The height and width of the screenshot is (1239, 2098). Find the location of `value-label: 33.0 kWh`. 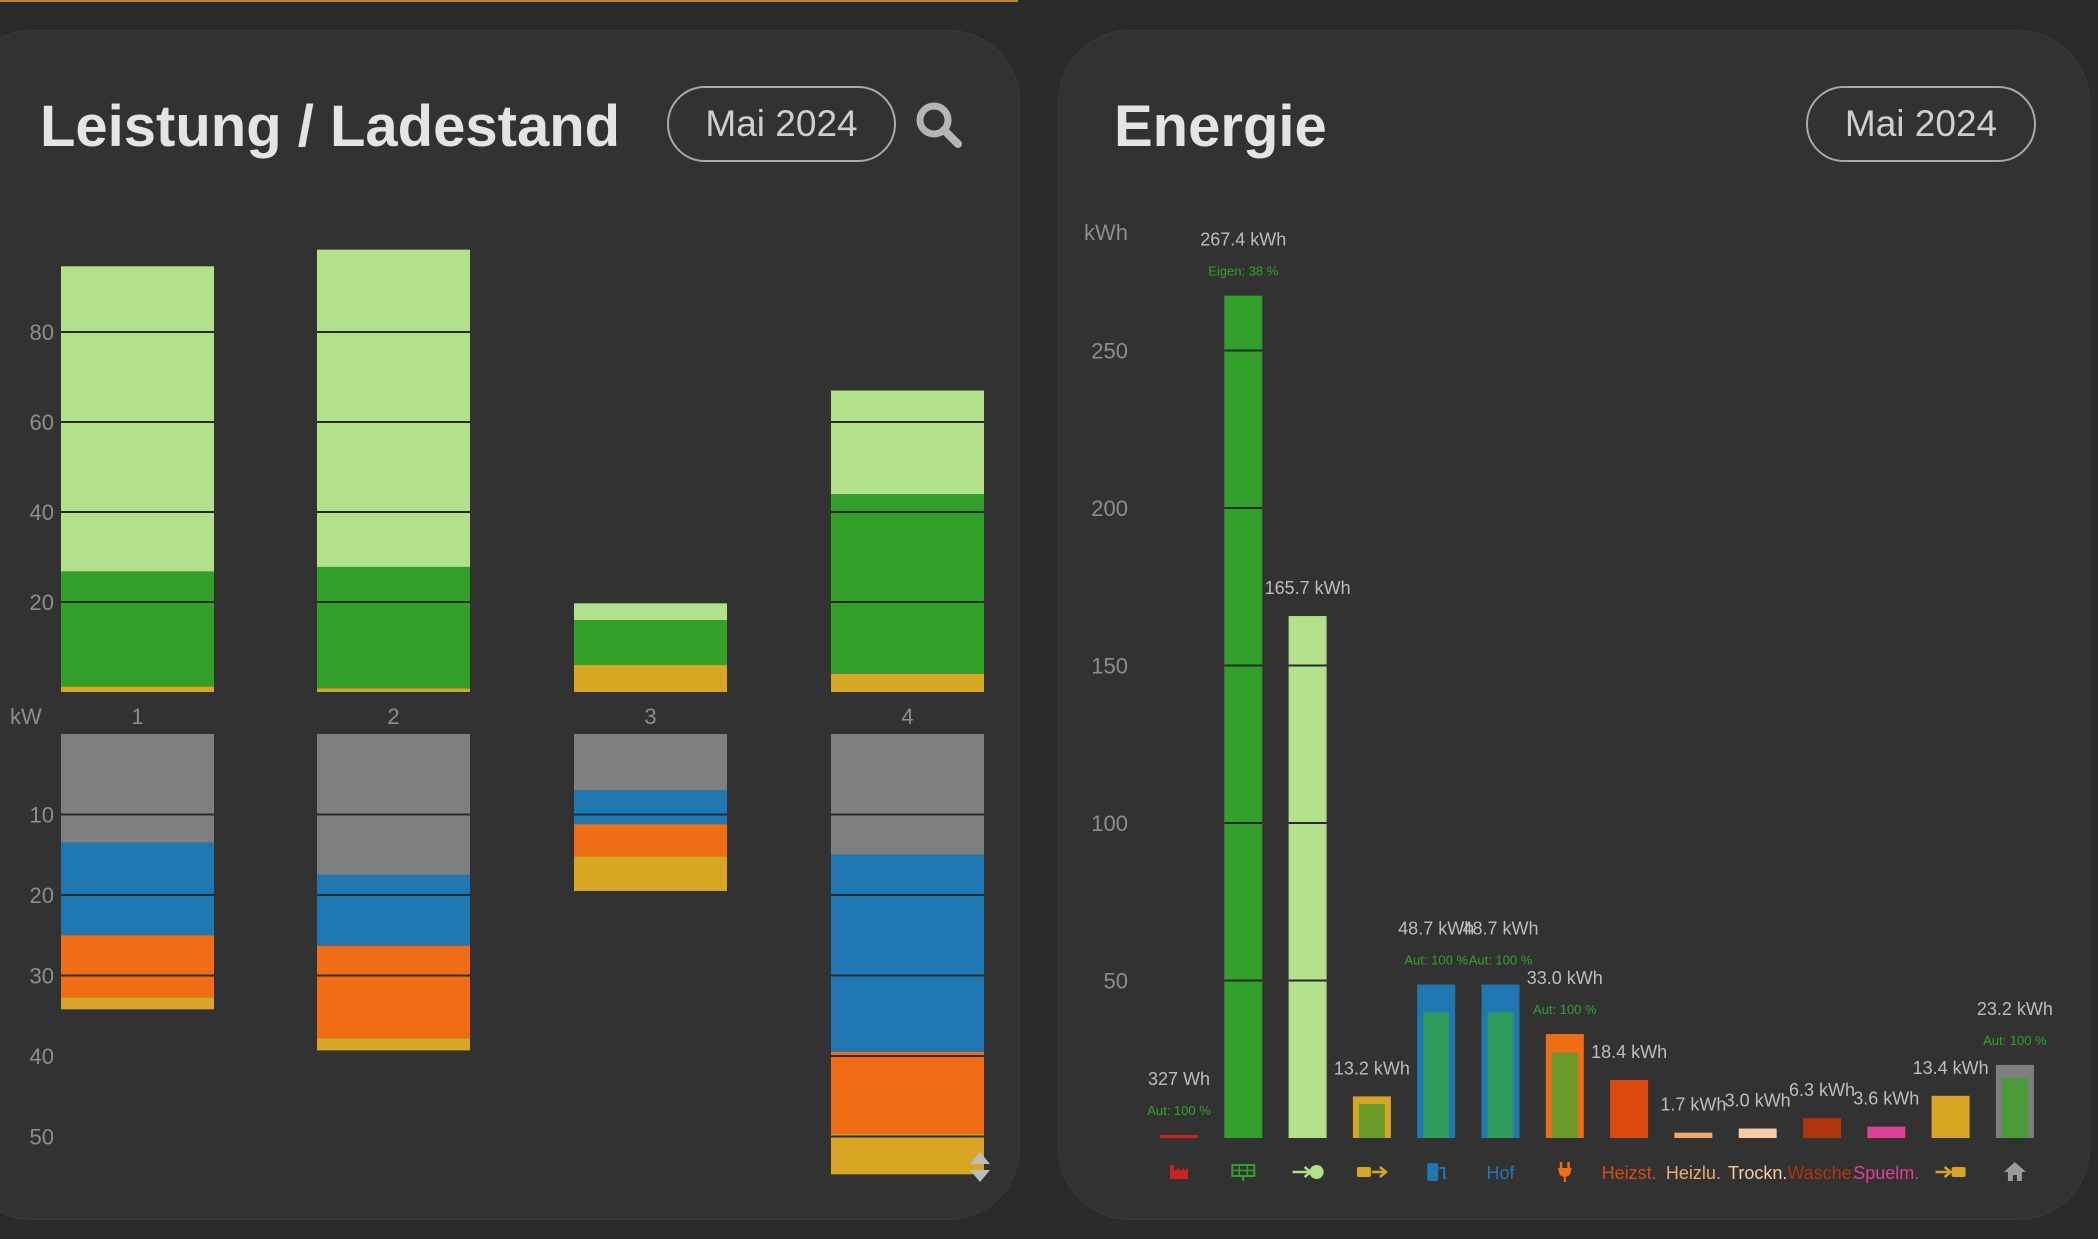

value-label: 33.0 kWh is located at coordinates (1565, 978).